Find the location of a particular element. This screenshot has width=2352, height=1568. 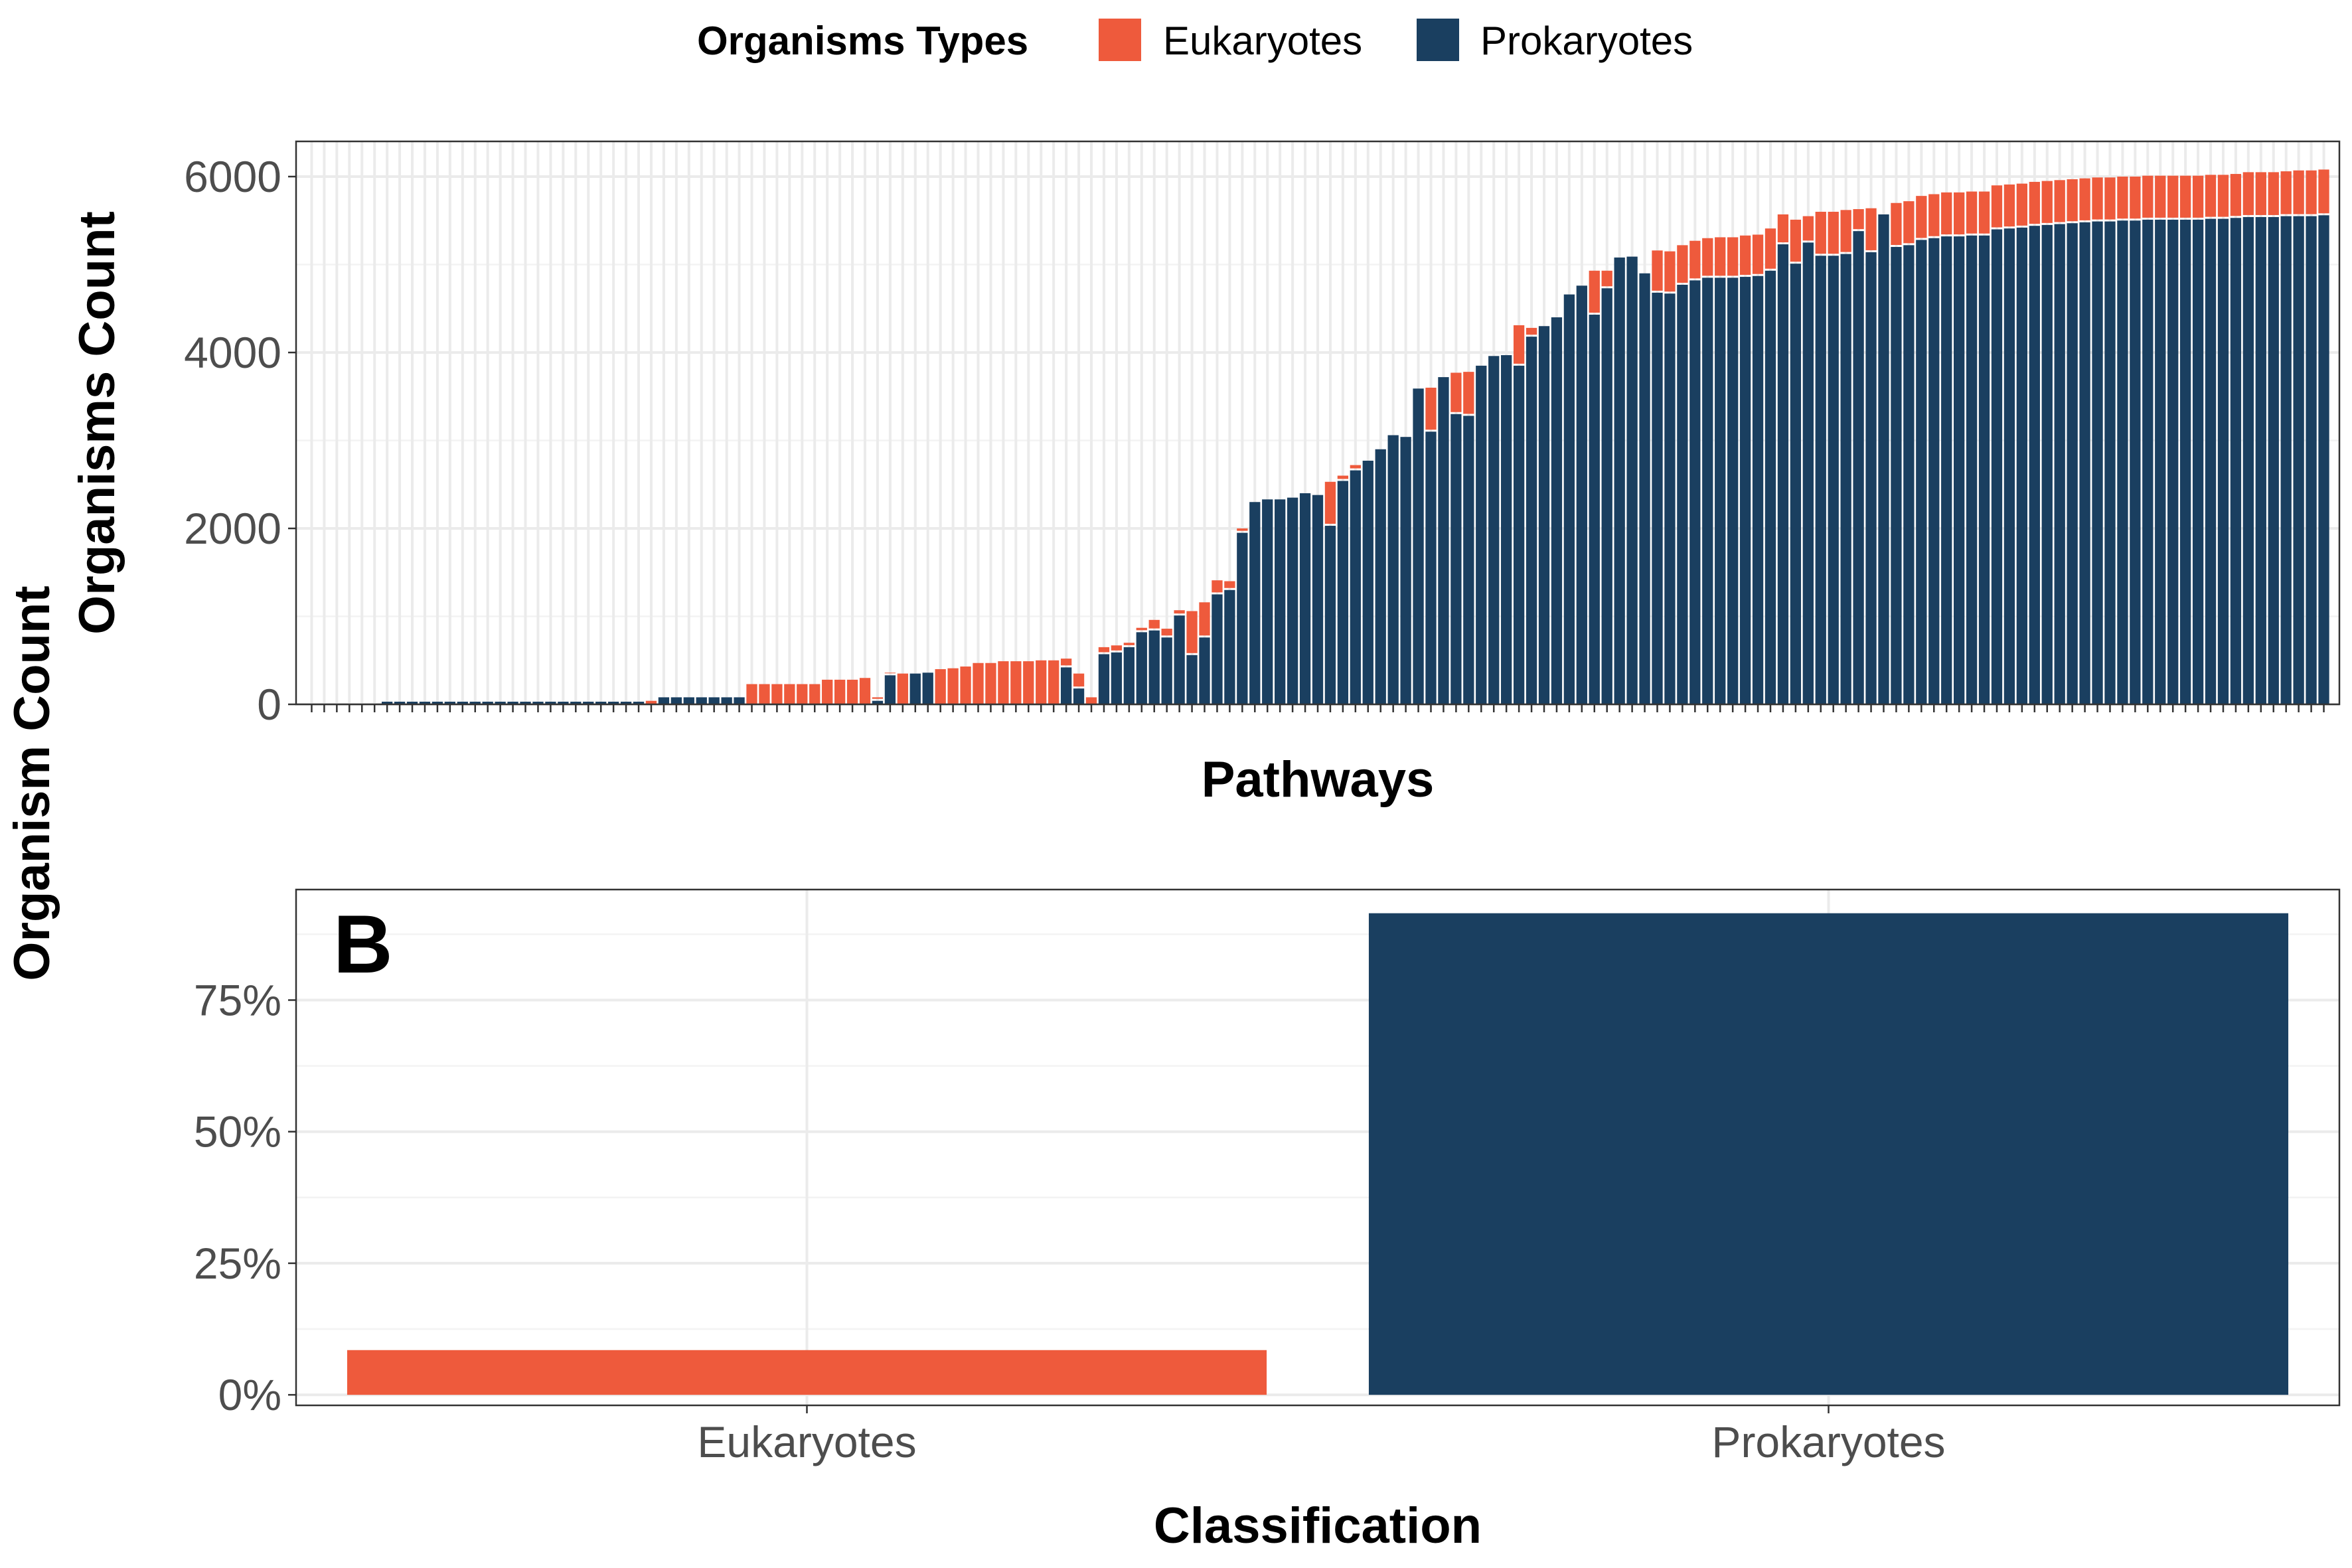

y-tick-label: 4000 is located at coordinates (233, 353).